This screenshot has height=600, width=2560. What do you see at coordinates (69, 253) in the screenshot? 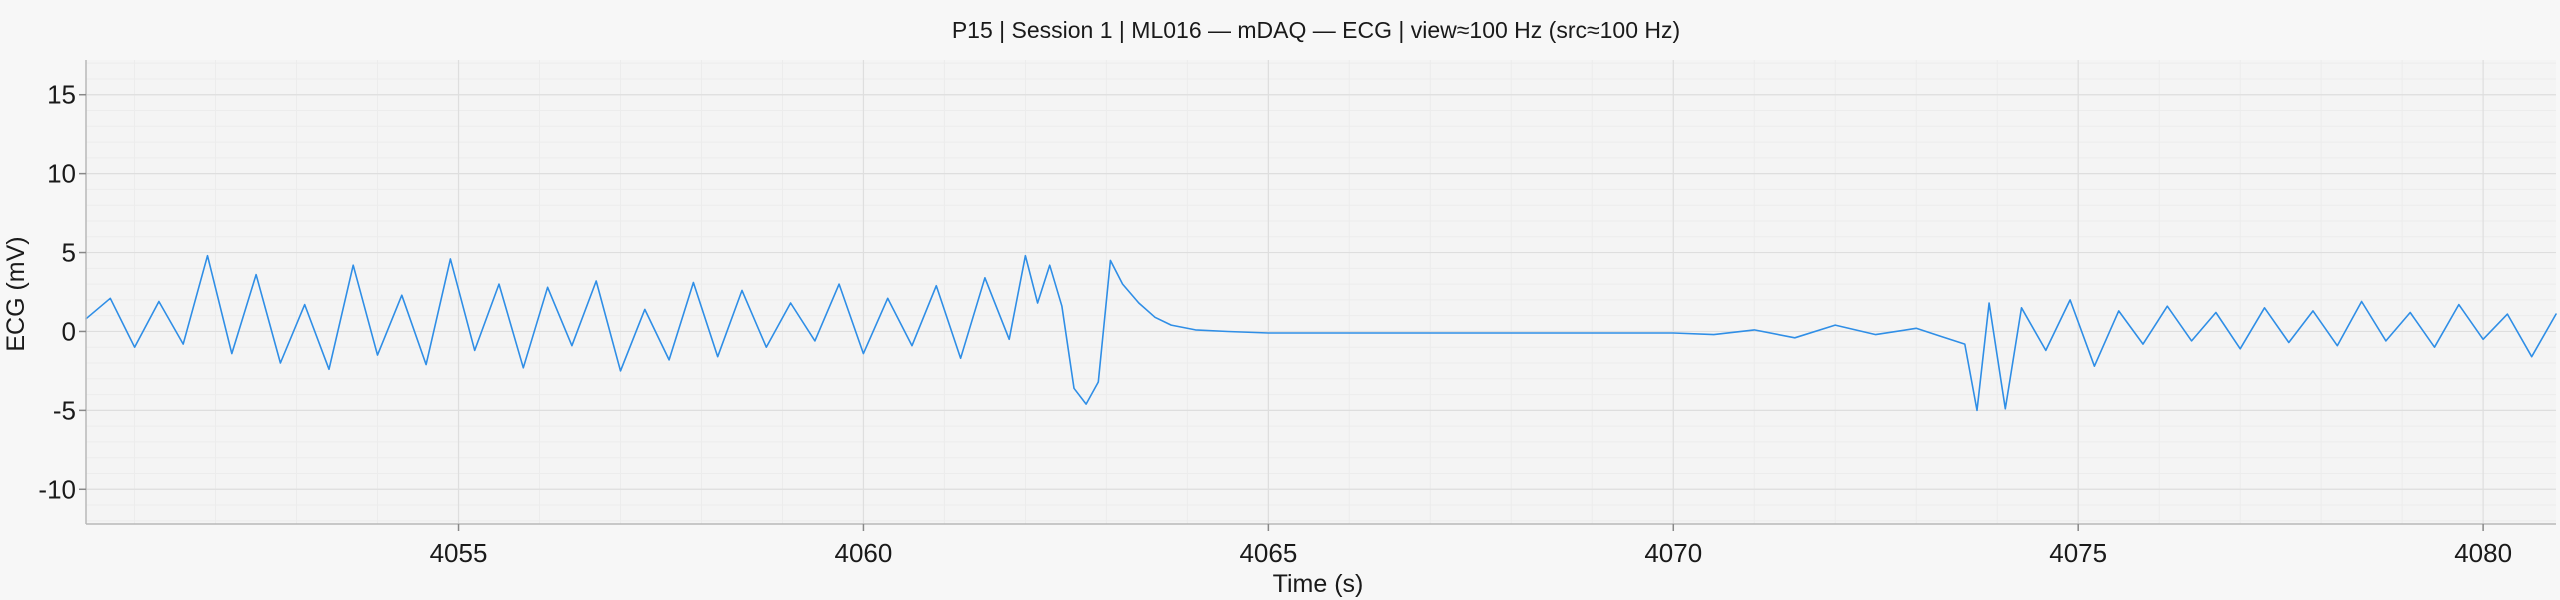
I see `y-tick-label: 5` at bounding box center [69, 253].